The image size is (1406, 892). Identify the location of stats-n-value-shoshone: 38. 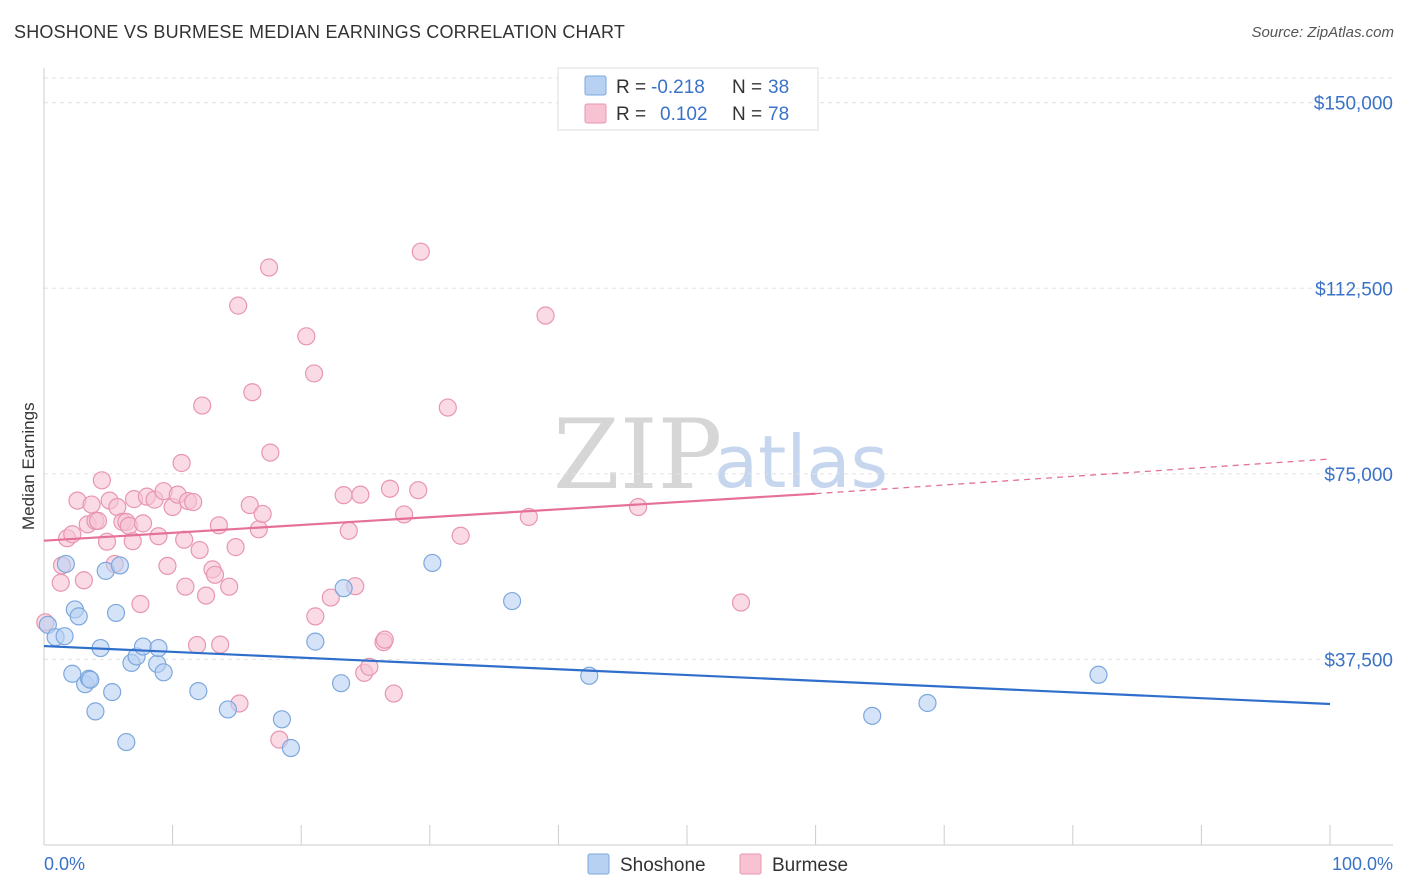
(778, 87).